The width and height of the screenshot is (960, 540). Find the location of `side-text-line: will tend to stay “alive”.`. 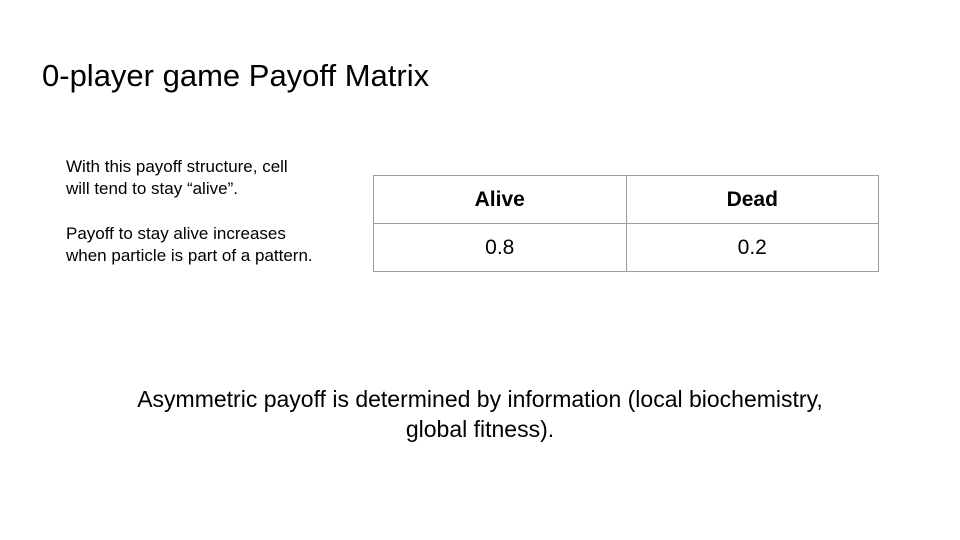

side-text-line: will tend to stay “alive”. is located at coordinates (152, 188).